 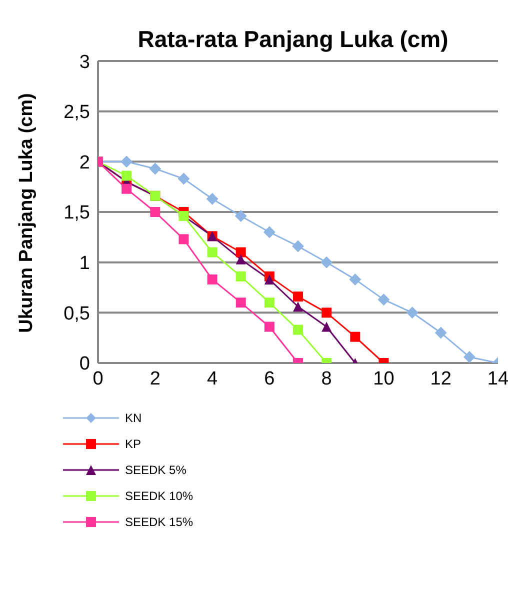 I want to click on legend-label: SEEDK 15%, so click(x=159, y=522).